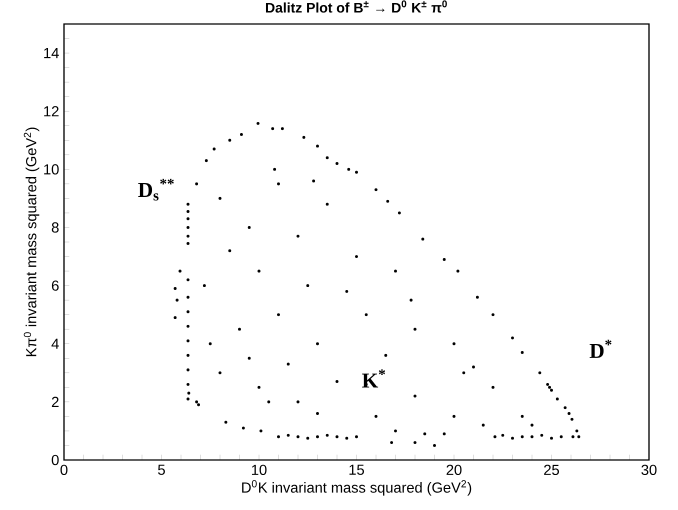 Image resolution: width=678 pixels, height=510 pixels. I want to click on y-axis-title: Kπ$^{0}$ invariant mass squared (GeV$^{2}$), so click(32, 242).